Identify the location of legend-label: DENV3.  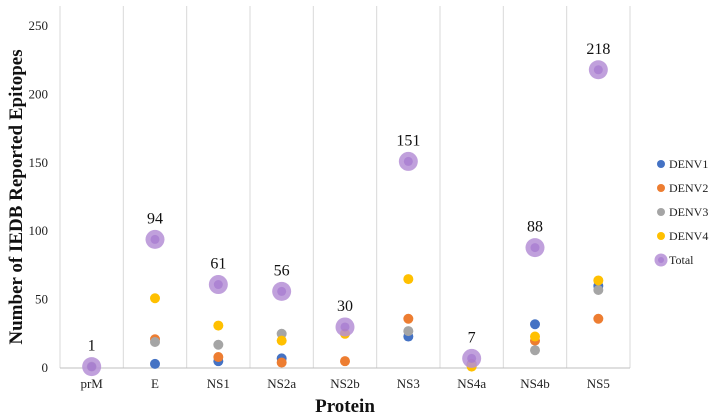
(688, 212).